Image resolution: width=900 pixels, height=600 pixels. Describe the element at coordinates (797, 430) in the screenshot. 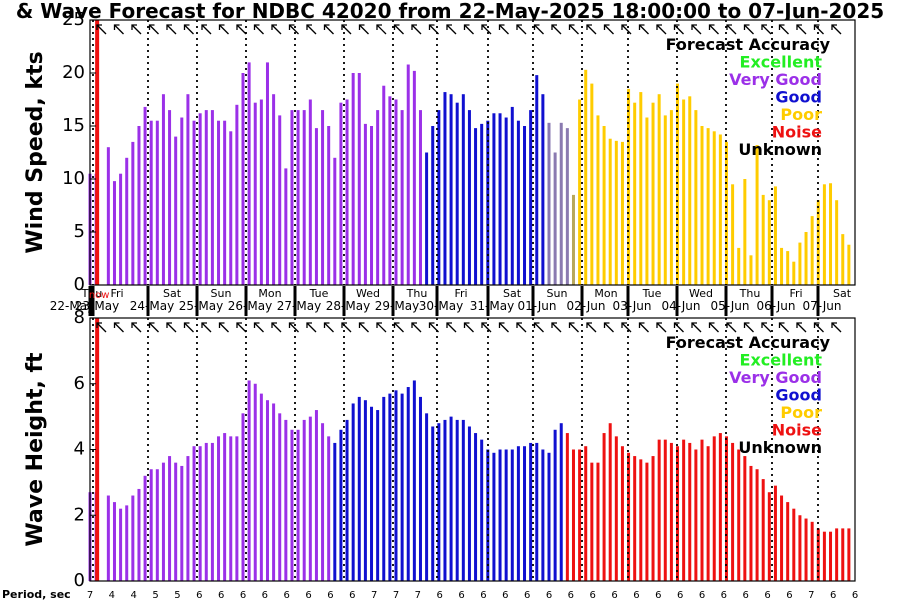

I see `legend-item: Noise` at that location.